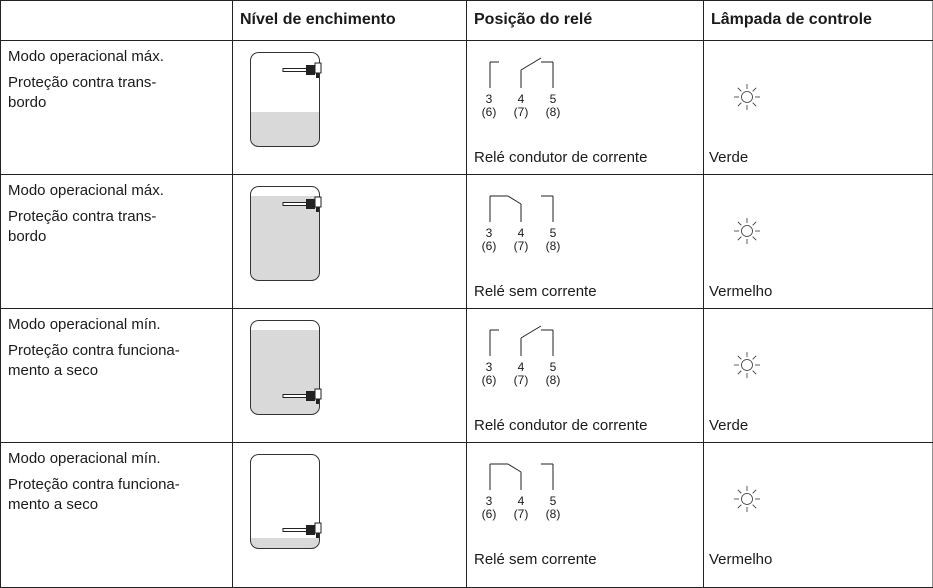 The image size is (933, 588). What do you see at coordinates (791, 19) in the screenshot?
I see `column-header: Lâmpada de controle` at bounding box center [791, 19].